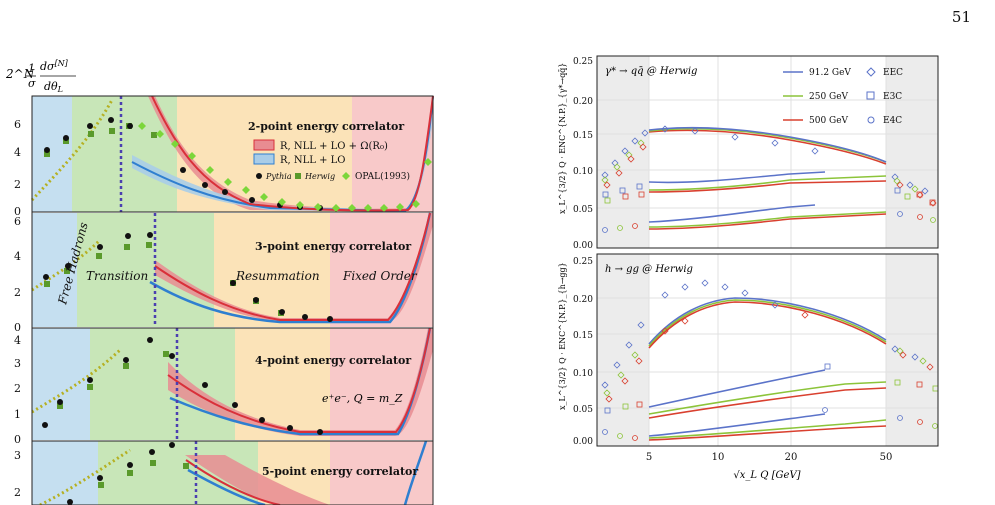 Image resolution: width=995 pixels, height=505 pixels. Describe the element at coordinates (20, 74) in the screenshot. I see `svg-text: 2^N` at that location.